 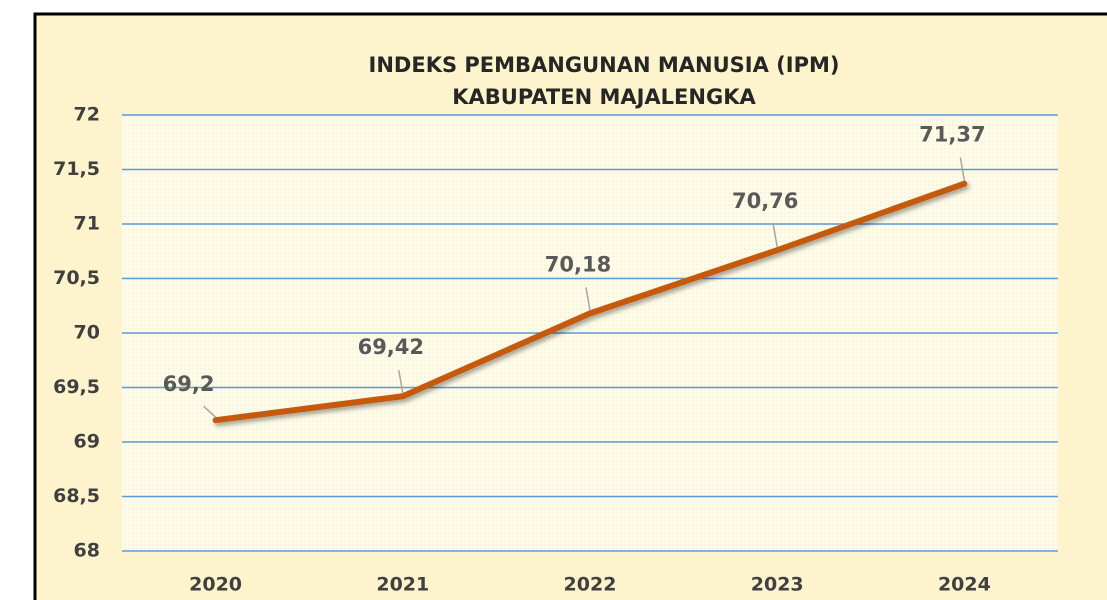 What do you see at coordinates (964, 585) in the screenshot?
I see `x-tick-label: 2024` at bounding box center [964, 585].